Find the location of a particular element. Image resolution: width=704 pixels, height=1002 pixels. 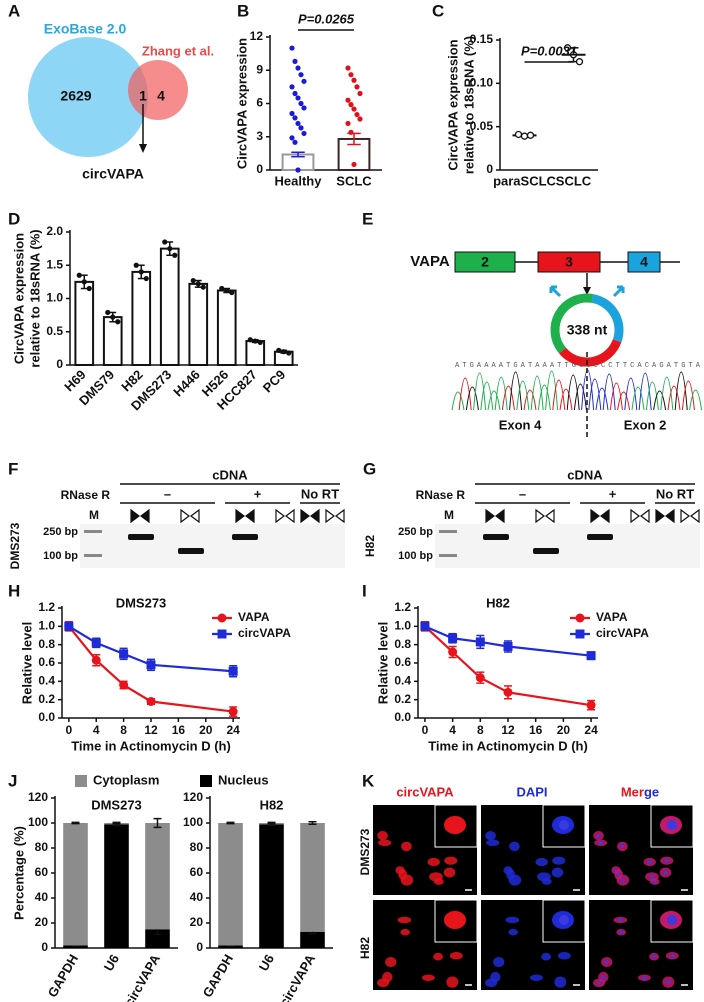

y-tick-label: 100 is located at coordinates (38, 822).